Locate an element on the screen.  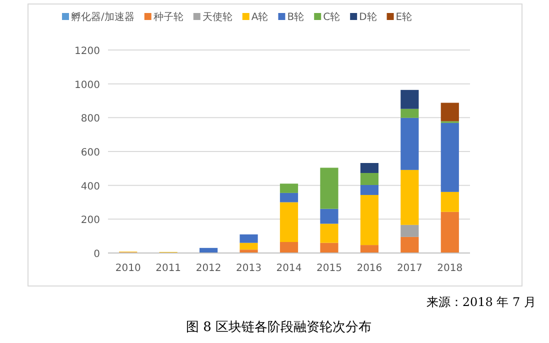
x-tick-label: 2015 is located at coordinates (329, 268).